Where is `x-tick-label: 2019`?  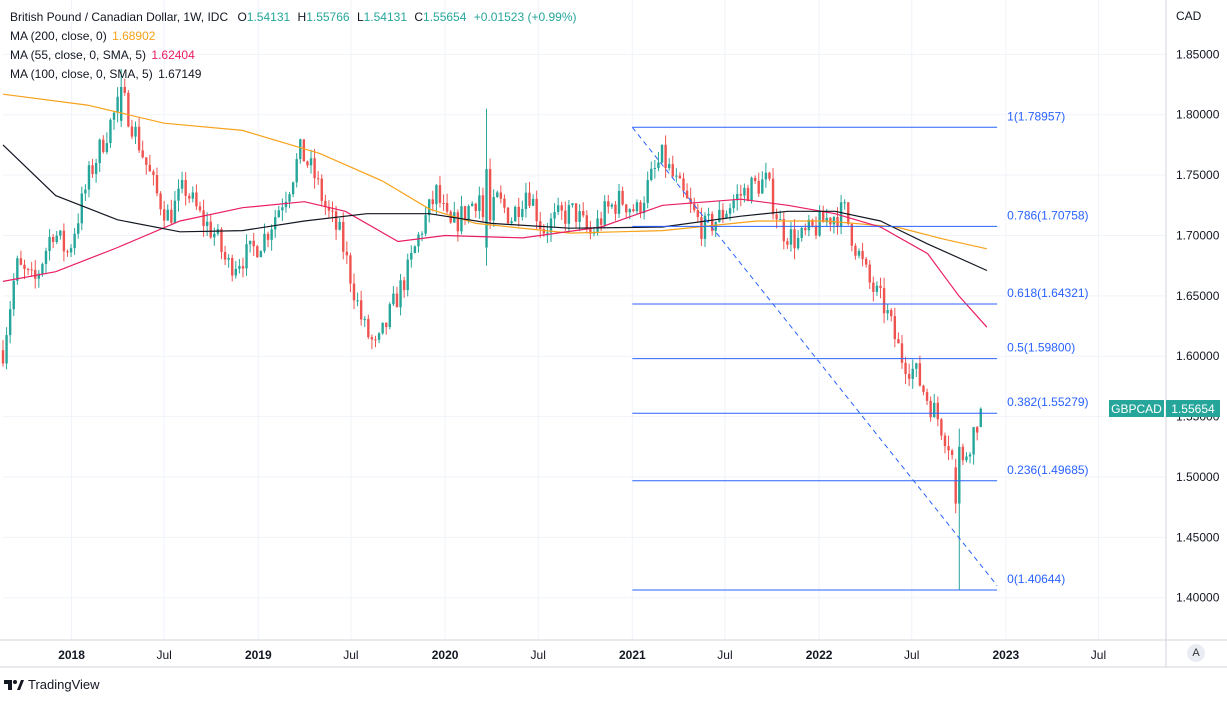
x-tick-label: 2019 is located at coordinates (258, 655).